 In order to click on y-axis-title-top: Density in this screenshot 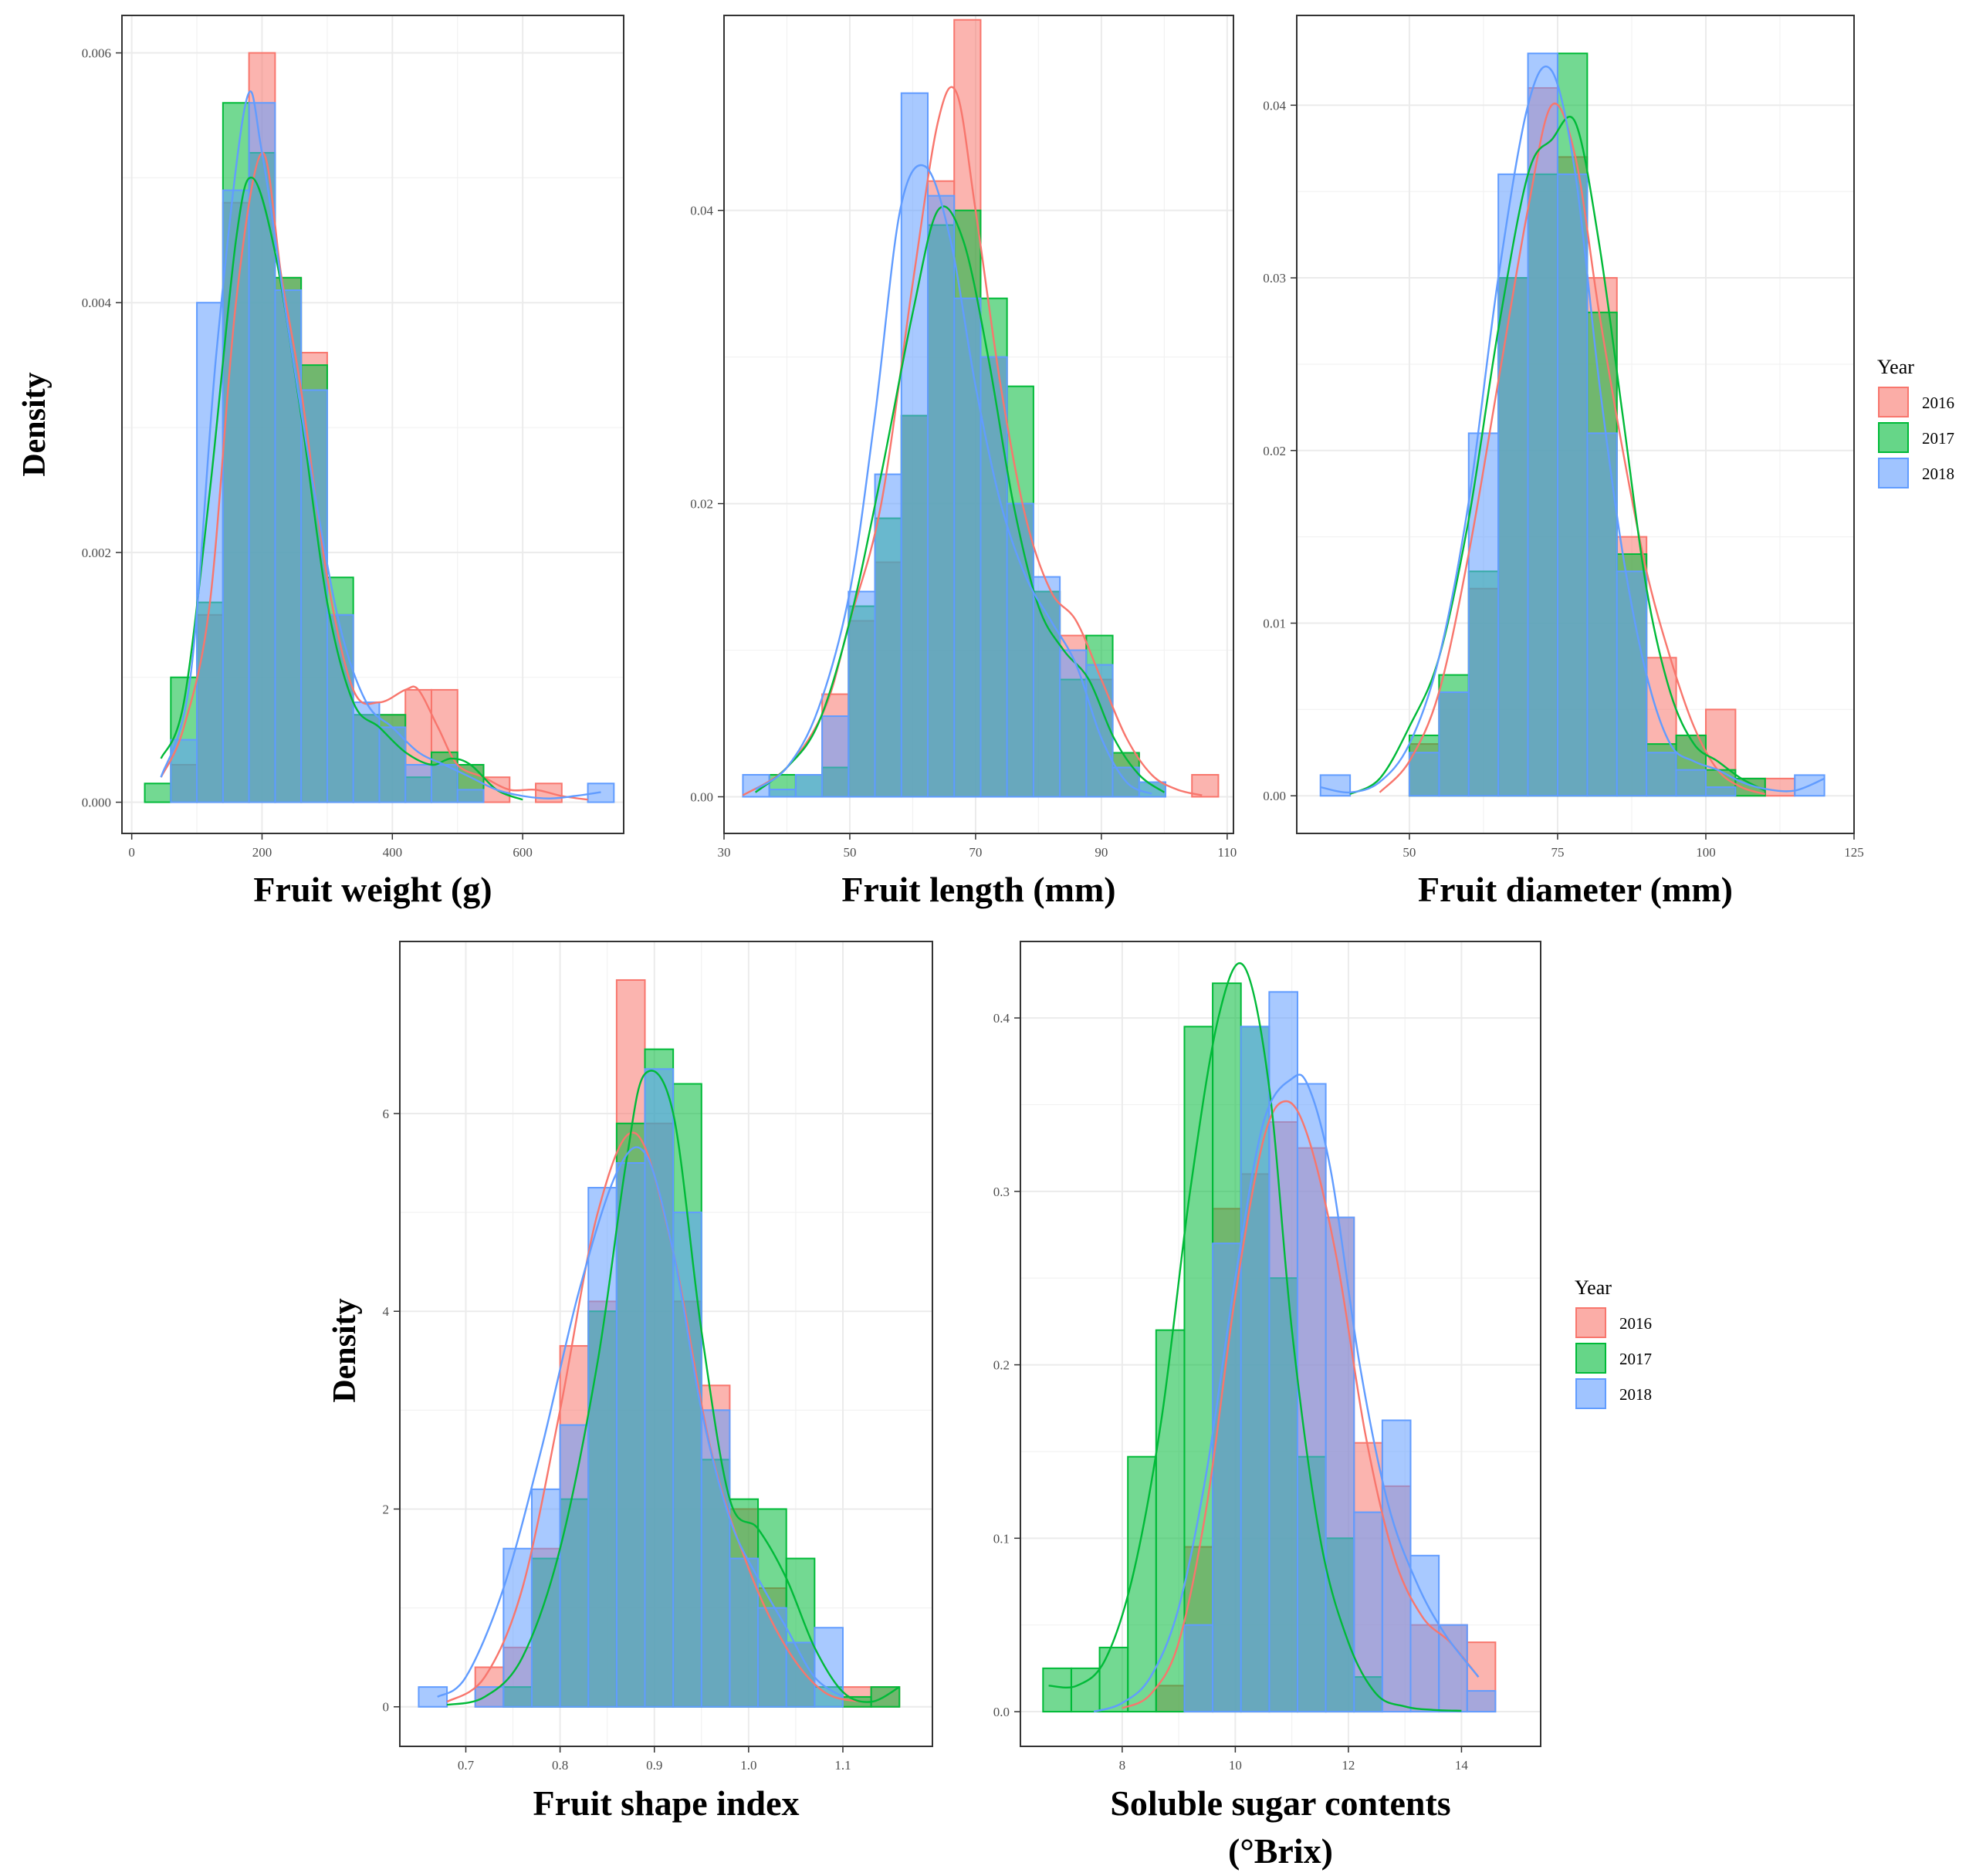, I will do `click(34, 424)`.